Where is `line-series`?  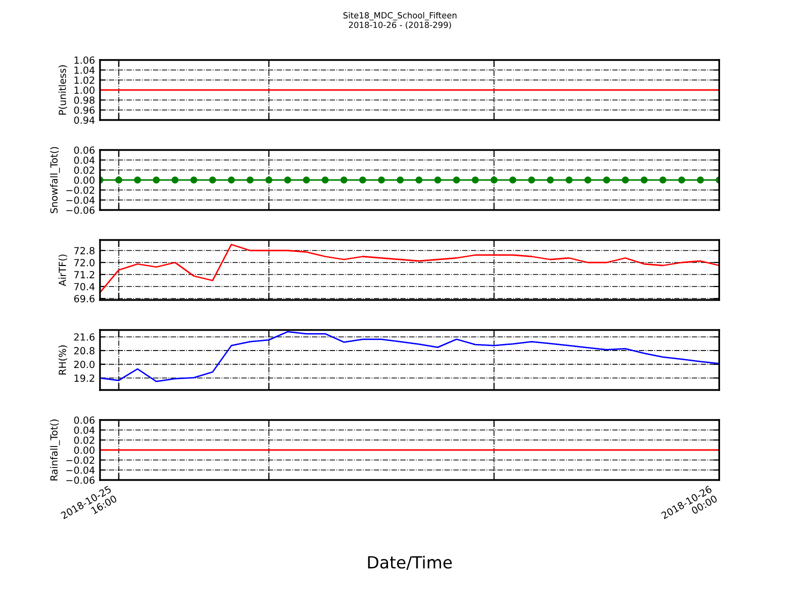 line-series is located at coordinates (410, 269).